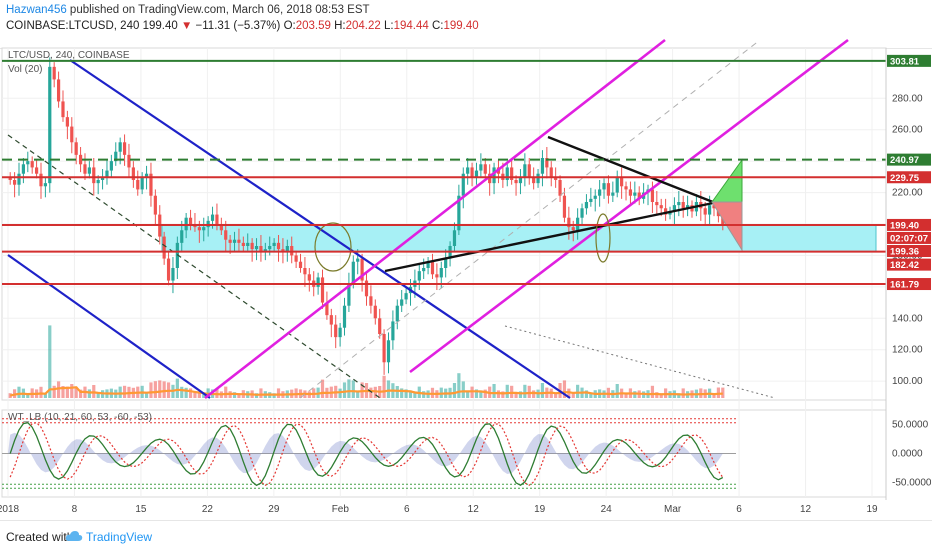 The height and width of the screenshot is (551, 932). What do you see at coordinates (407, 509) in the screenshot?
I see `time-tick-label: 6` at bounding box center [407, 509].